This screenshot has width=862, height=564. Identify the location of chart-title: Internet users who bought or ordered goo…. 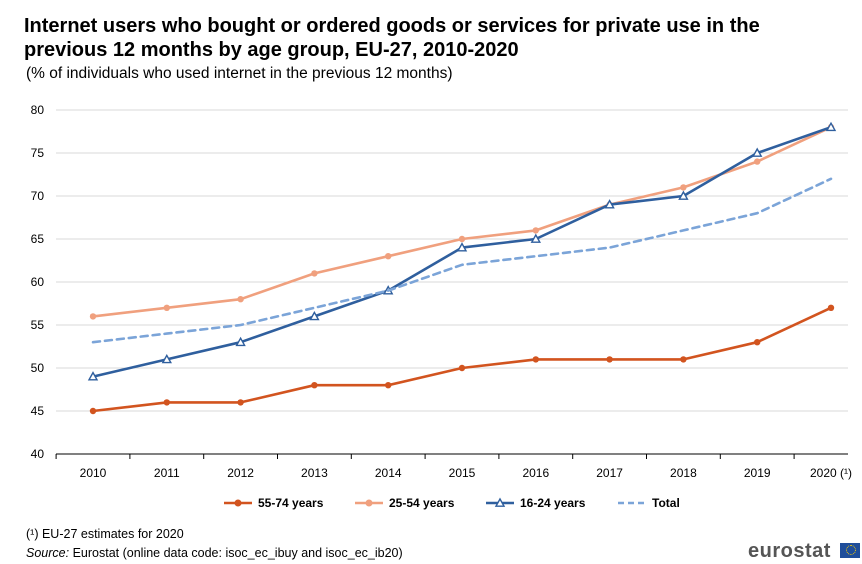
(392, 38).